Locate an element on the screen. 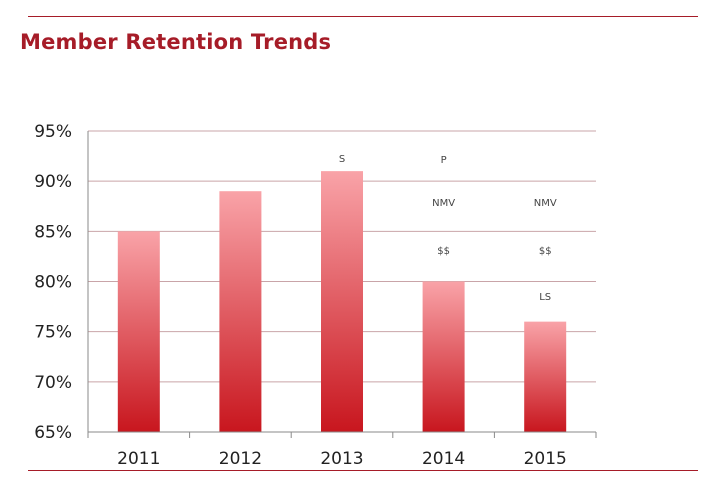 The width and height of the screenshot is (721, 482). x-tick-label: 2011 is located at coordinates (138, 459).